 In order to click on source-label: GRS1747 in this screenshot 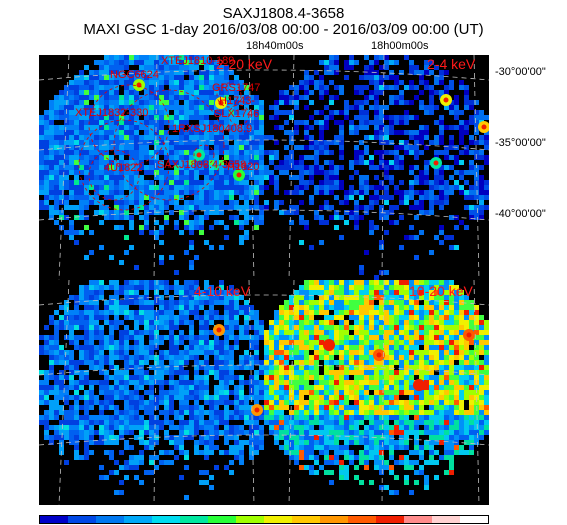, I will do `click(236, 88)`.